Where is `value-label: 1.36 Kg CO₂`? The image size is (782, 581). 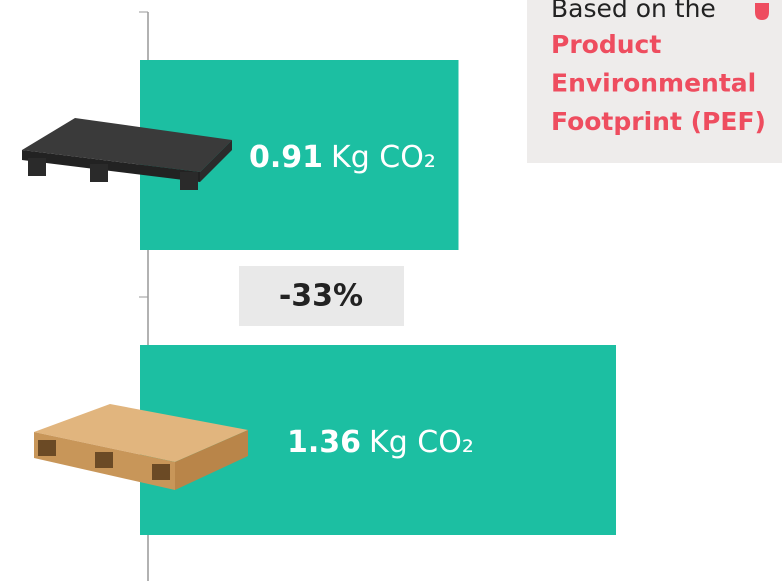
value-label: 1.36 Kg CO₂ is located at coordinates (380, 442).